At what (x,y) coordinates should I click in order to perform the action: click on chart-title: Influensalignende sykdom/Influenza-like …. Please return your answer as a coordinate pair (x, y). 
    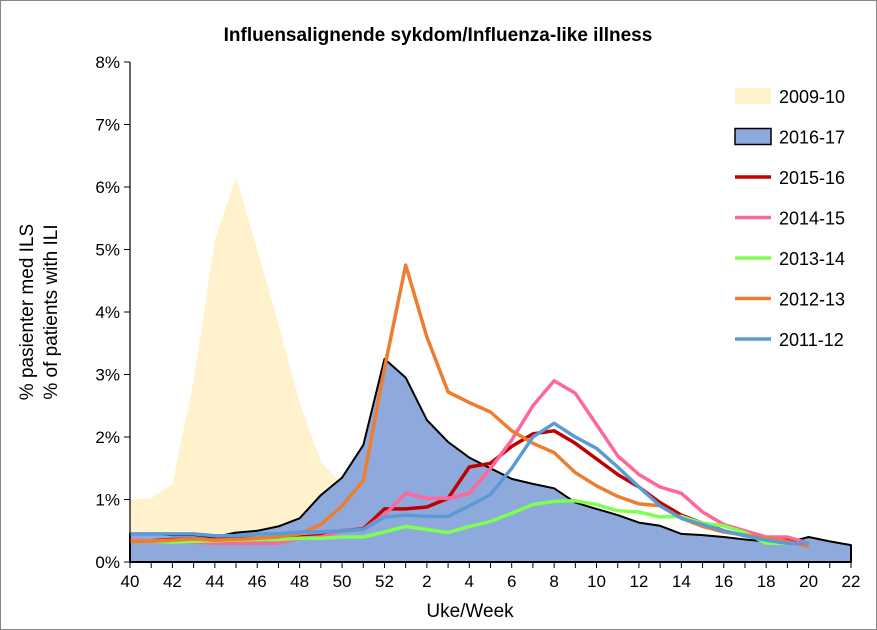
    Looking at the image, I should click on (438, 35).